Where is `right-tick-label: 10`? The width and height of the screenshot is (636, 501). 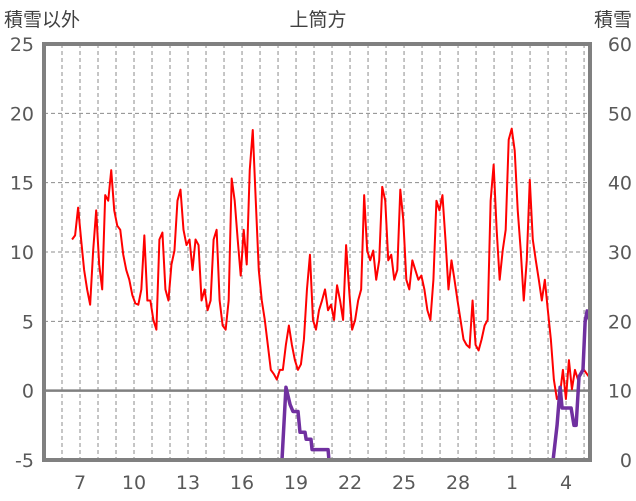
right-tick-label: 10 is located at coordinates (620, 392).